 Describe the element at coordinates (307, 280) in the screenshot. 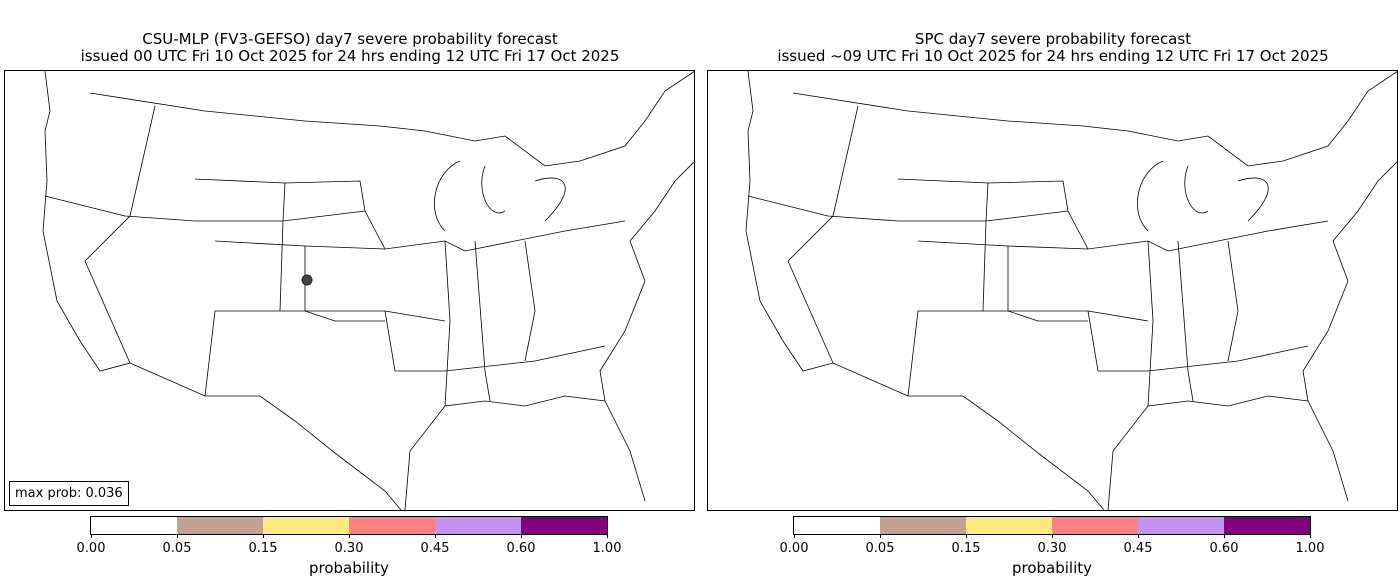

I see `forecast-point` at that location.